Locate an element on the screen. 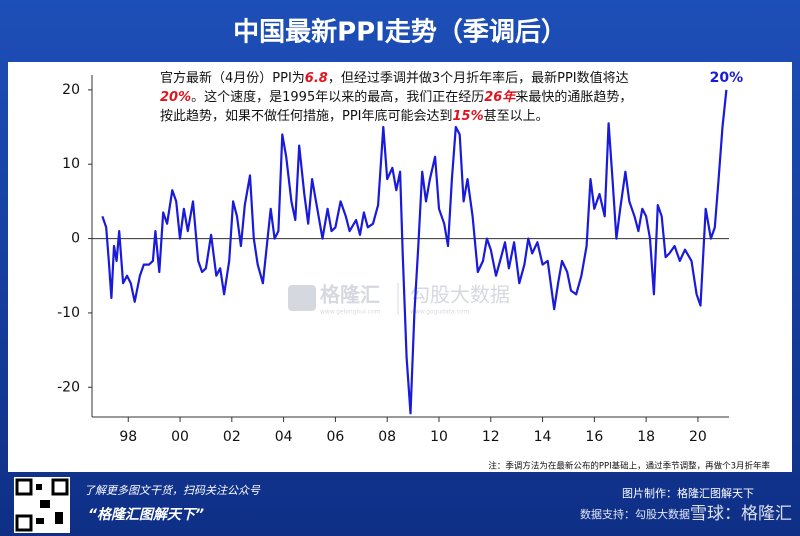  x-tick-label: 10 is located at coordinates (439, 437).